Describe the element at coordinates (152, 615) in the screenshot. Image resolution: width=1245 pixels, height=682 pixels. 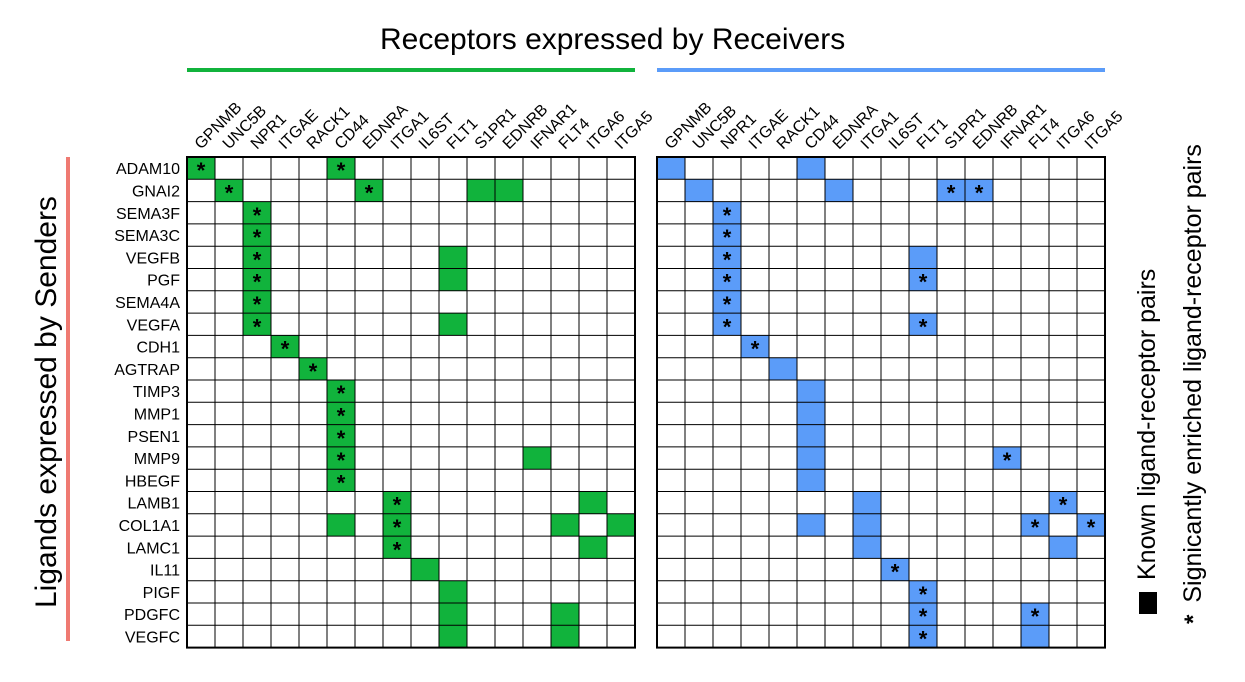
I see `row-label: PDGFC` at that location.